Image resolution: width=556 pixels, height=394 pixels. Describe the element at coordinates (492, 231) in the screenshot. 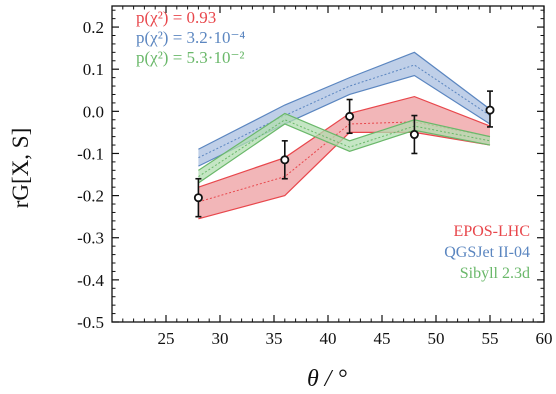

I see `legend-entry-0: EPOS-LHC` at that location.